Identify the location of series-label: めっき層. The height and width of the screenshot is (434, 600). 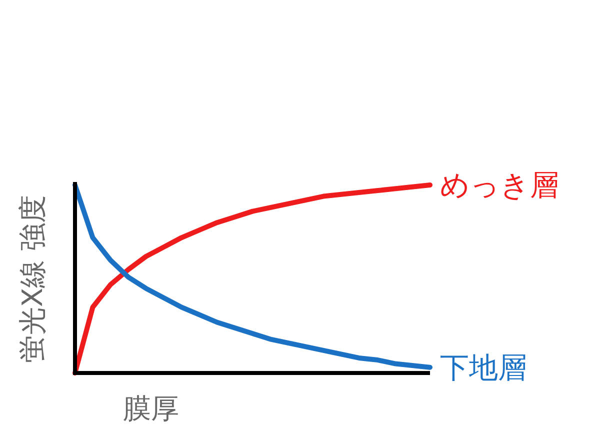
(499, 185).